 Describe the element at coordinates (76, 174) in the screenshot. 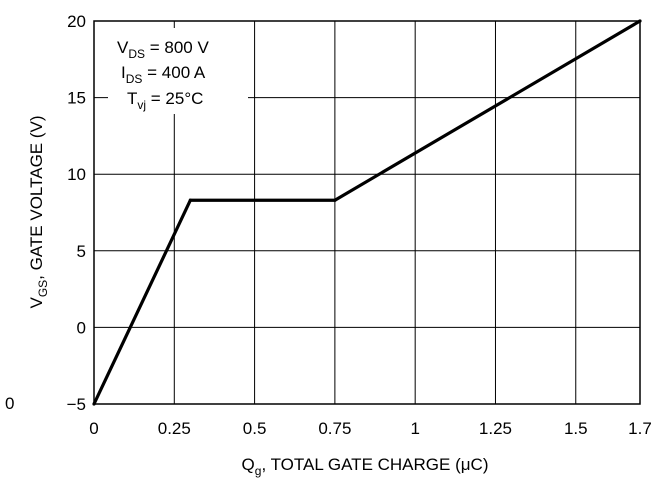

I see `y-tick-label: 10` at that location.